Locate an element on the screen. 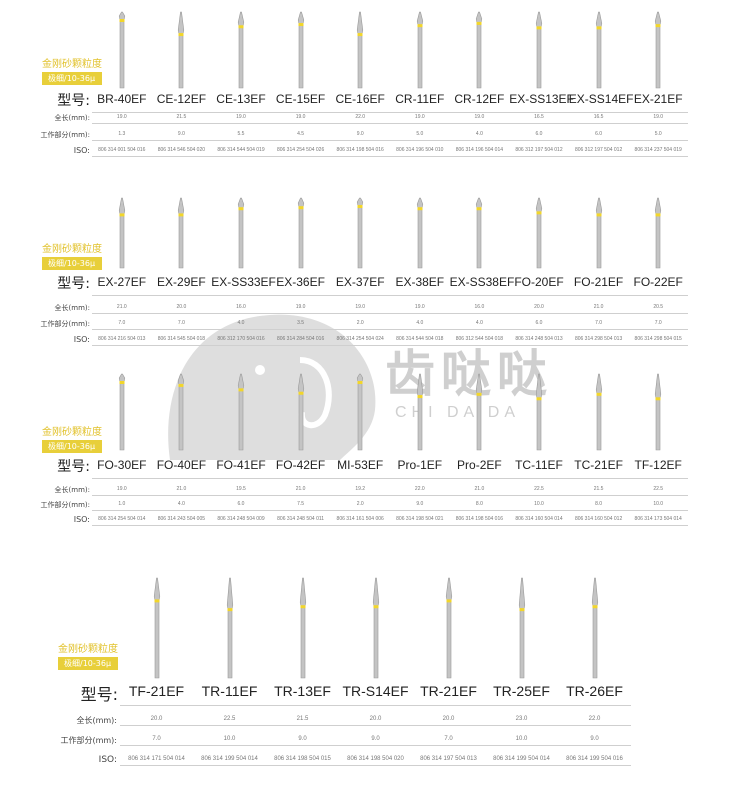 The image size is (750, 790). iso-value: 806 314 248 504 011 is located at coordinates (301, 519).